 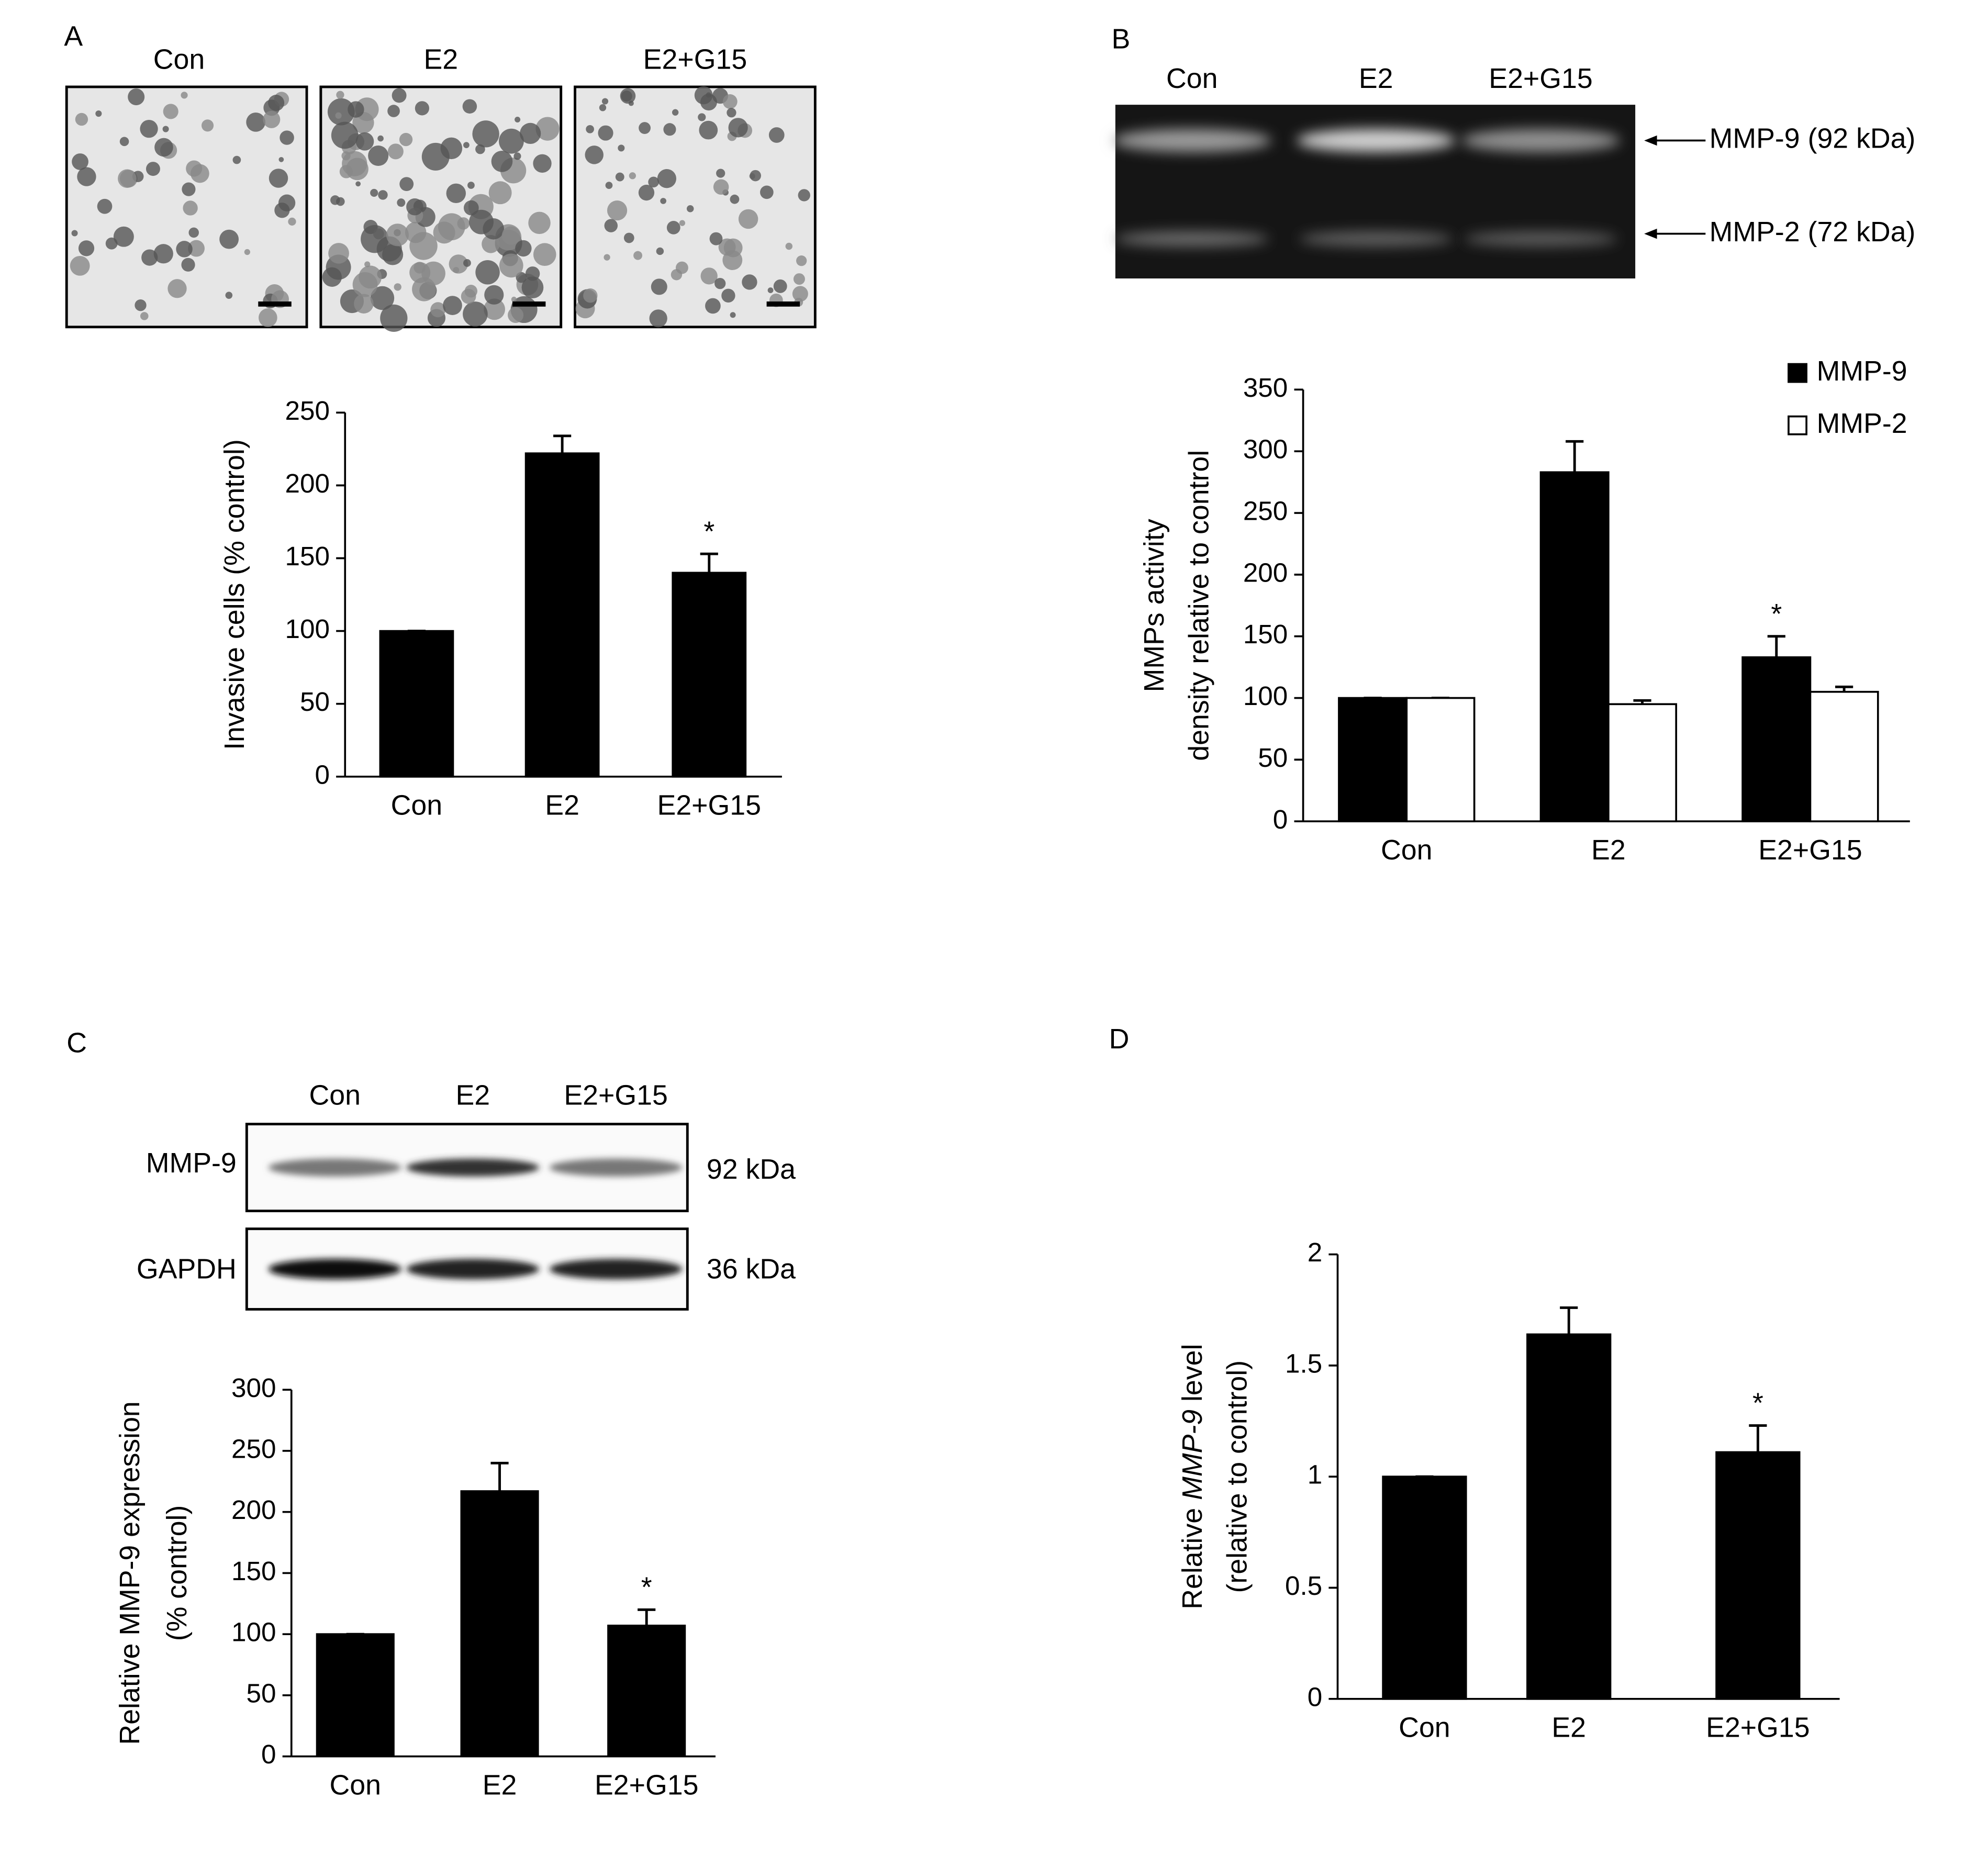 I want to click on y-tick-label: 100, so click(x=1265, y=696).